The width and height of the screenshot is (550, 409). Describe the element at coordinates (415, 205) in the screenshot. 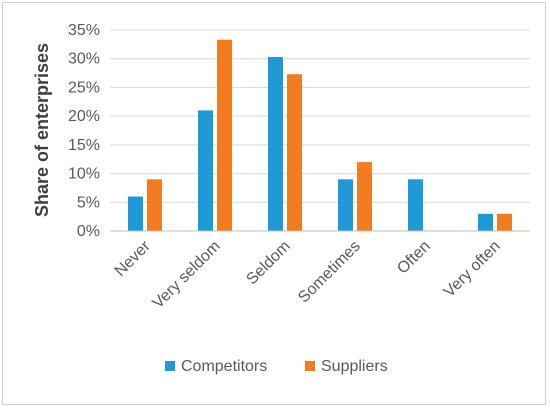

I see `bar-competitors-often` at that location.